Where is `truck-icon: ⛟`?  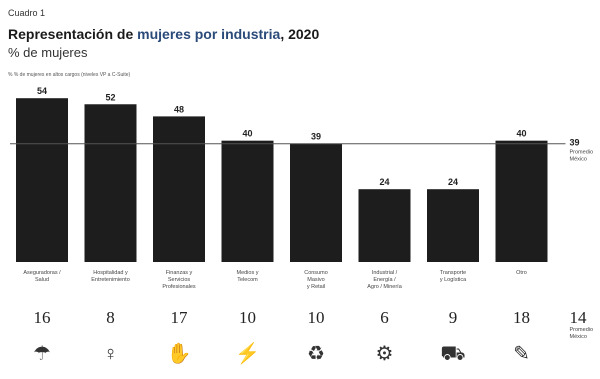
truck-icon: ⛟ is located at coordinates (453, 354).